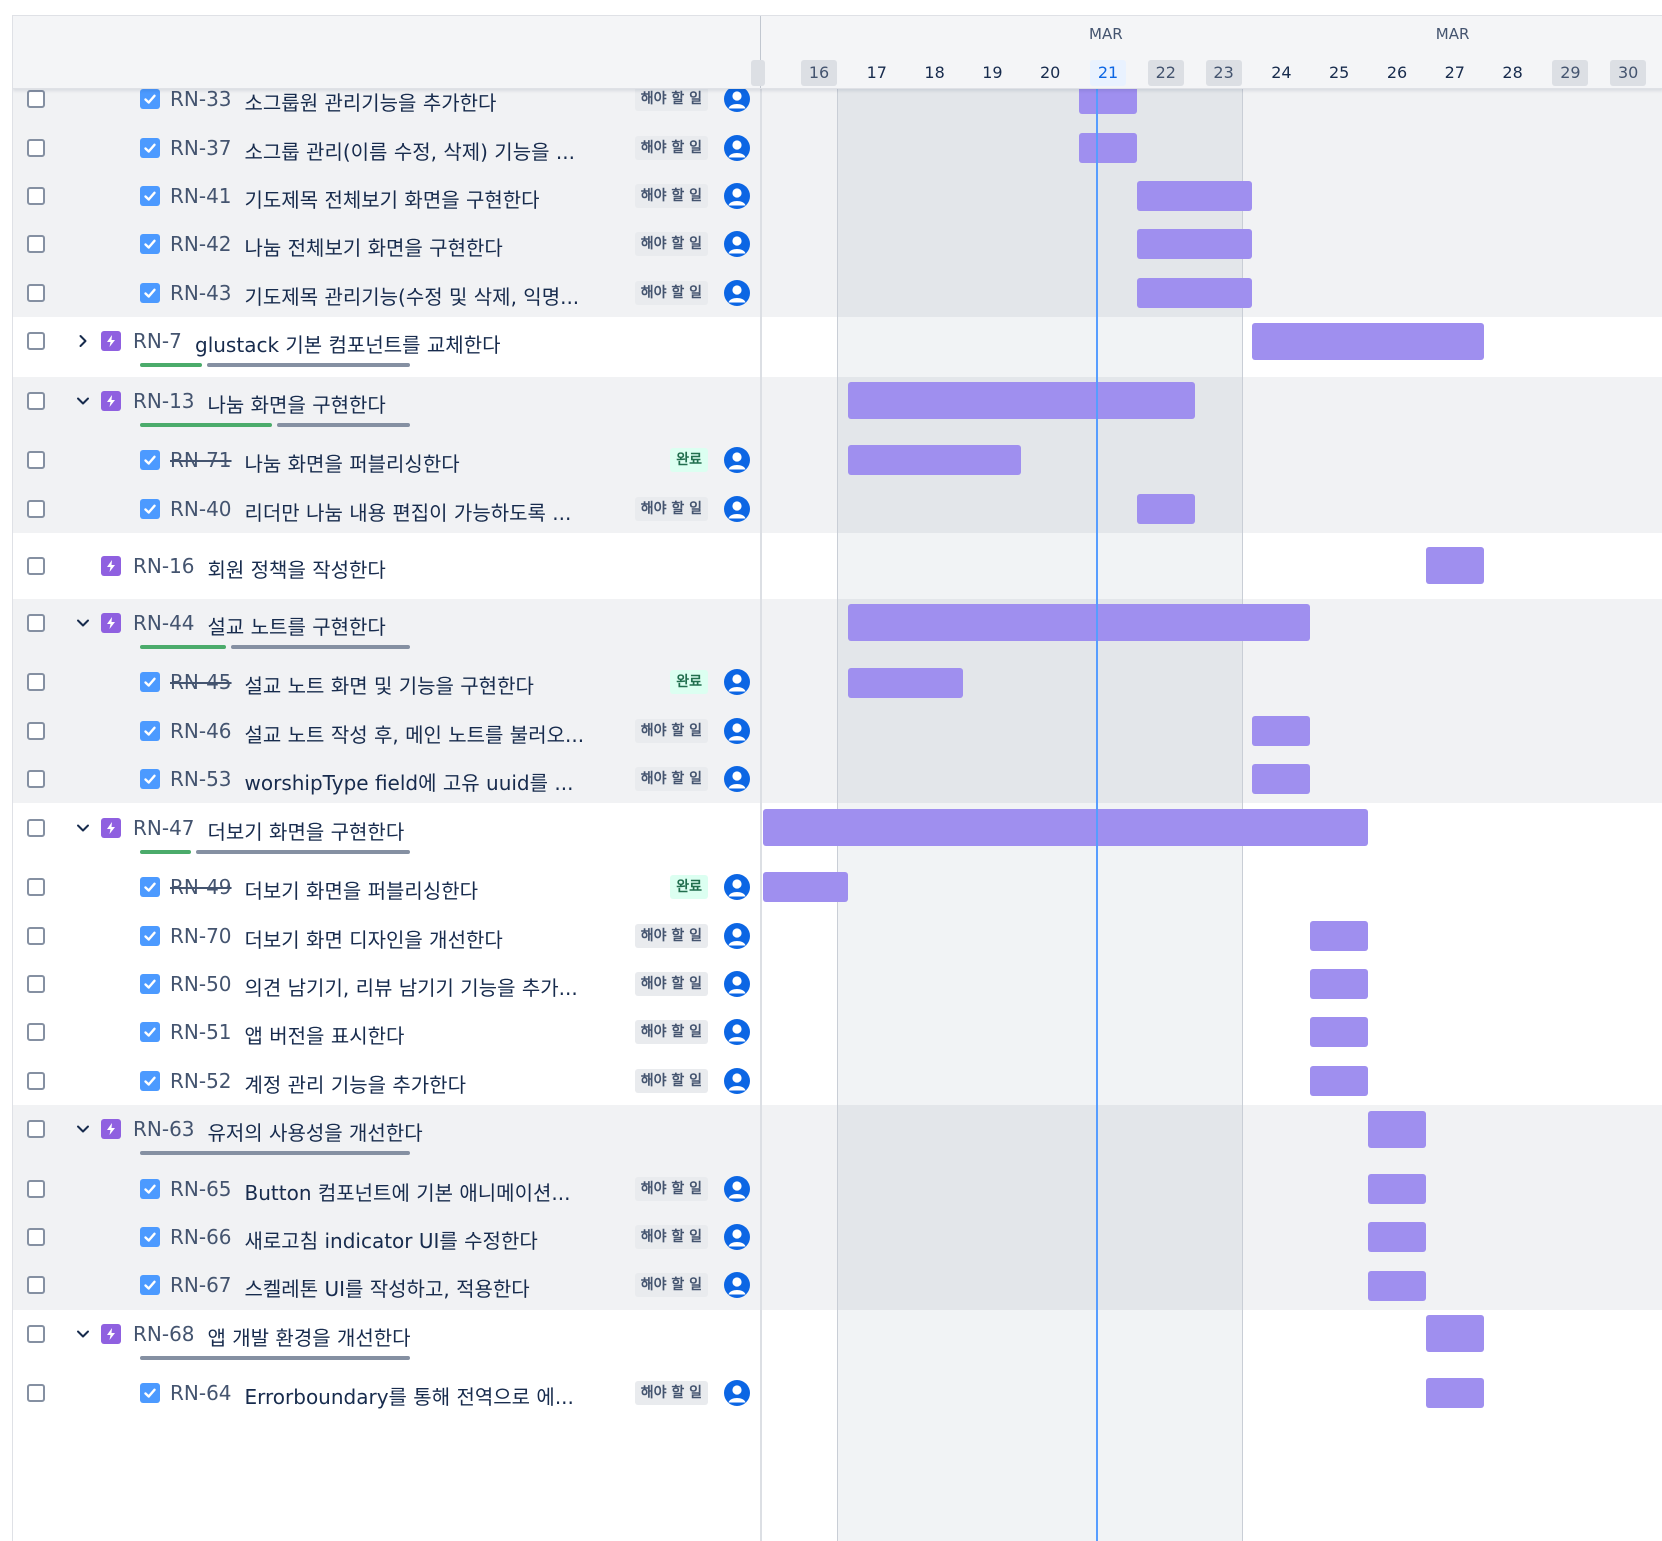 The height and width of the screenshot is (1541, 1662). I want to click on issue-key: RN-52, so click(201, 1080).